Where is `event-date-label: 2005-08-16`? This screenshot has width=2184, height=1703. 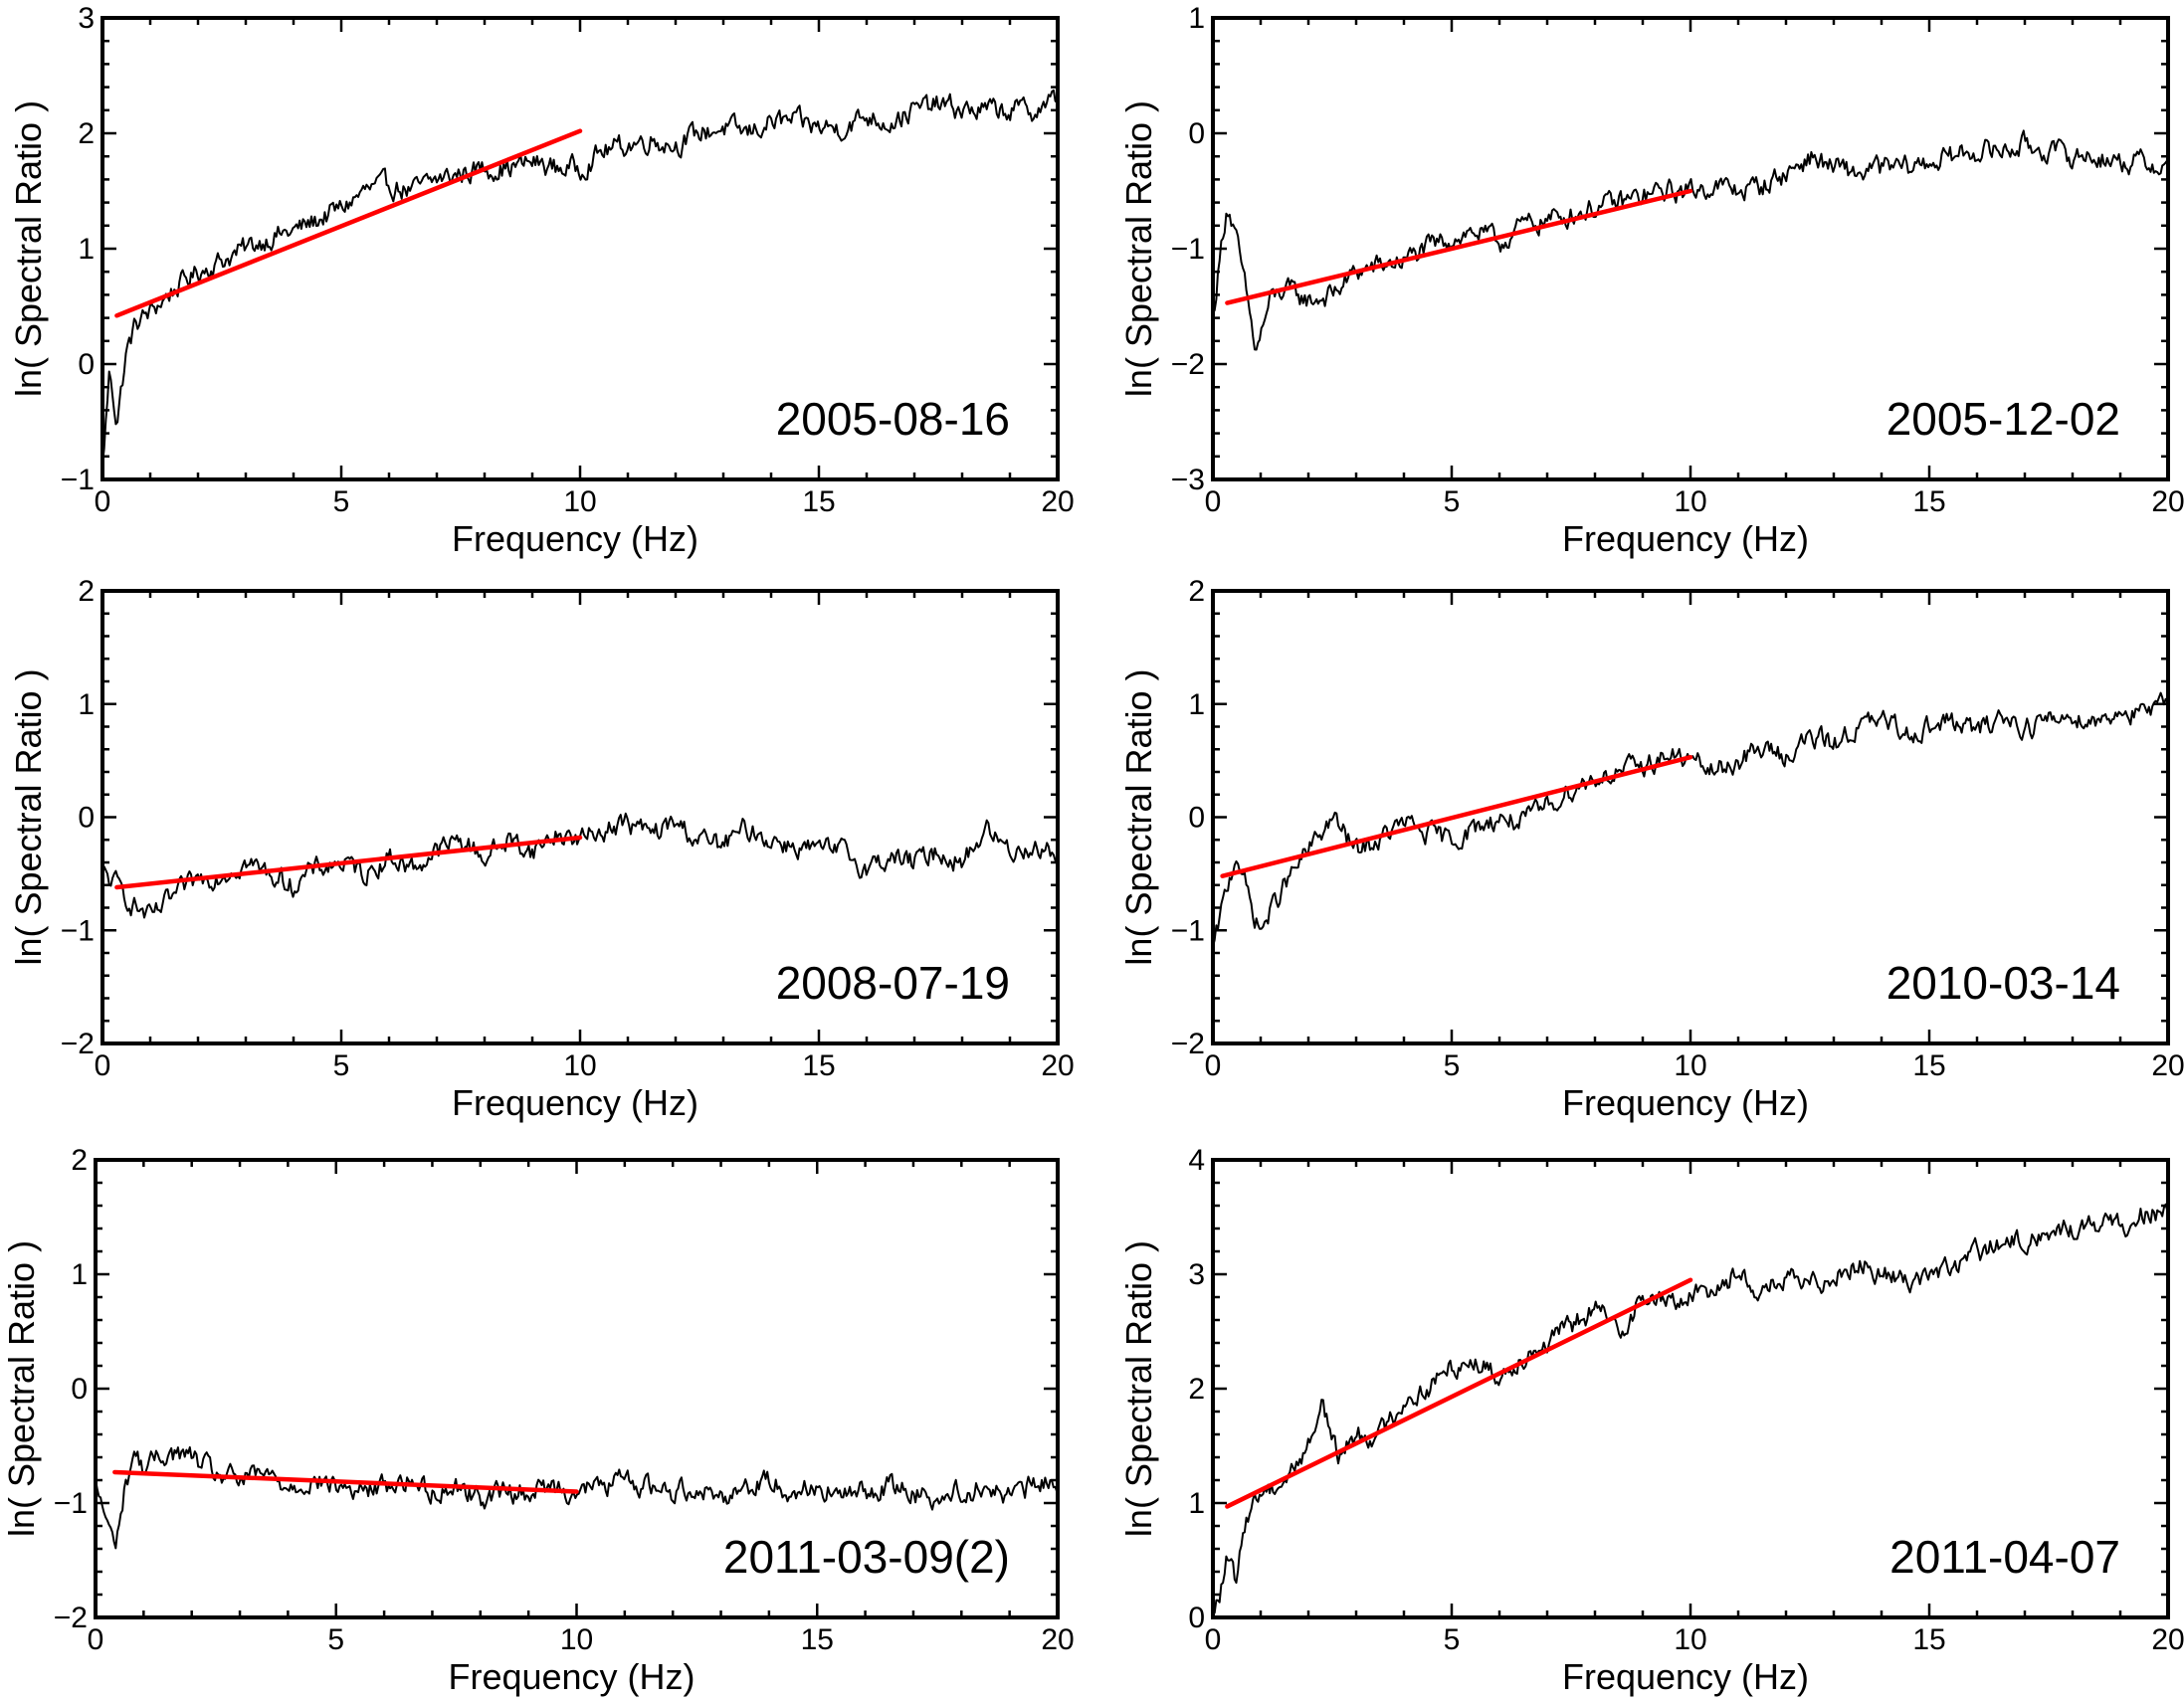 event-date-label: 2005-08-16 is located at coordinates (893, 419).